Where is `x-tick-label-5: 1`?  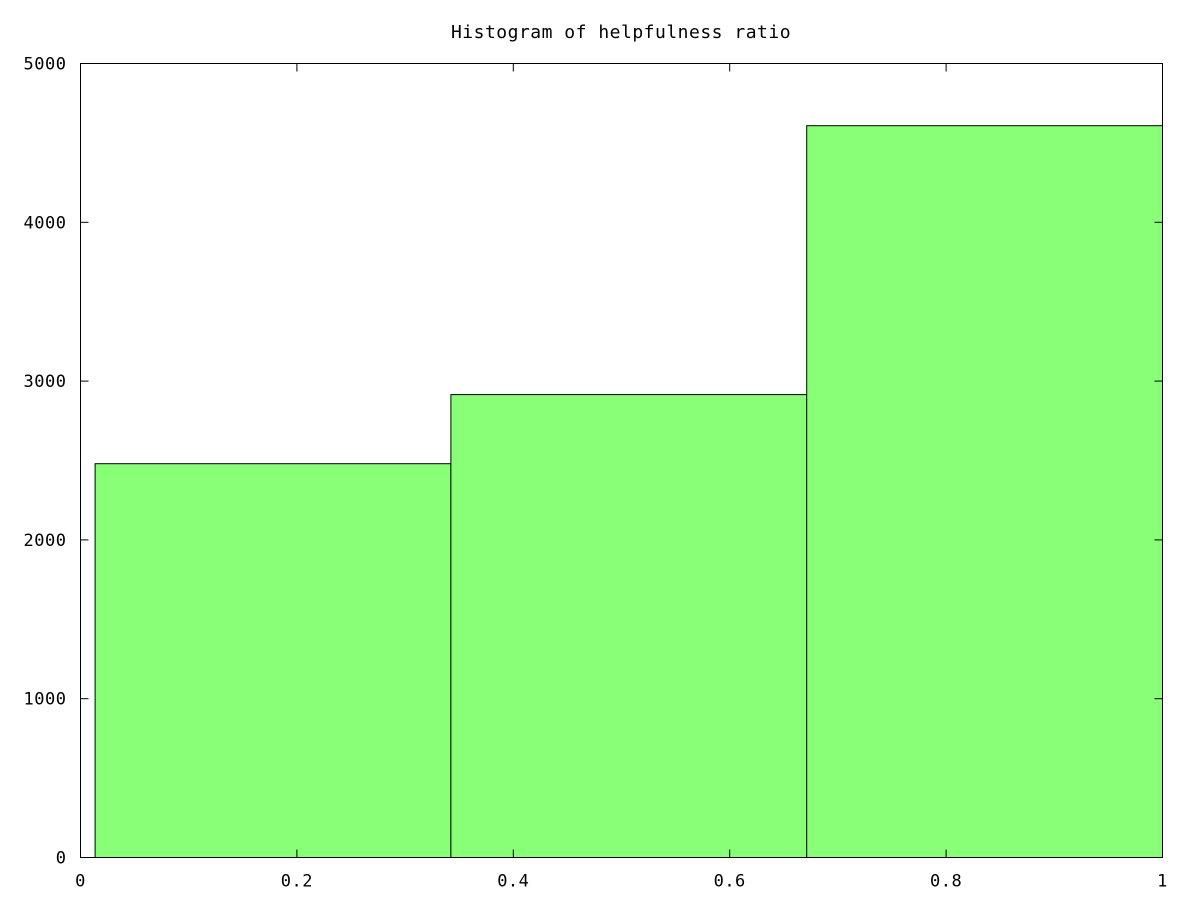 x-tick-label-5: 1 is located at coordinates (1162, 882).